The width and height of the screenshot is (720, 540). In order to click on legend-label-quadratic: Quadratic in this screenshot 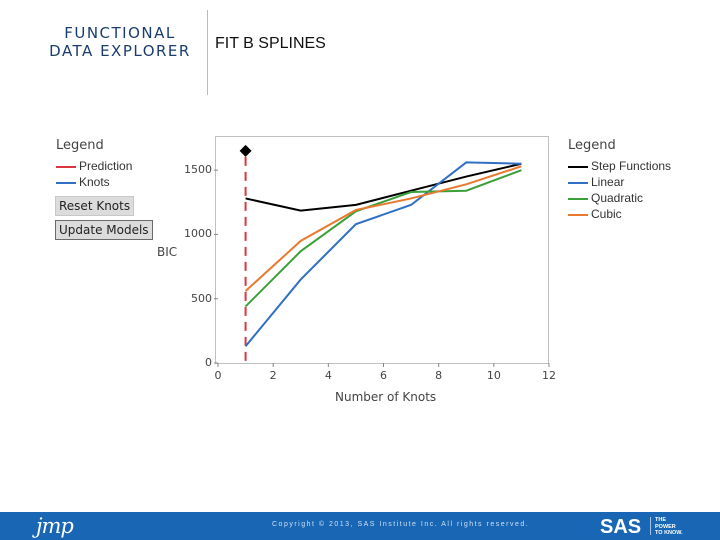, I will do `click(617, 198)`.